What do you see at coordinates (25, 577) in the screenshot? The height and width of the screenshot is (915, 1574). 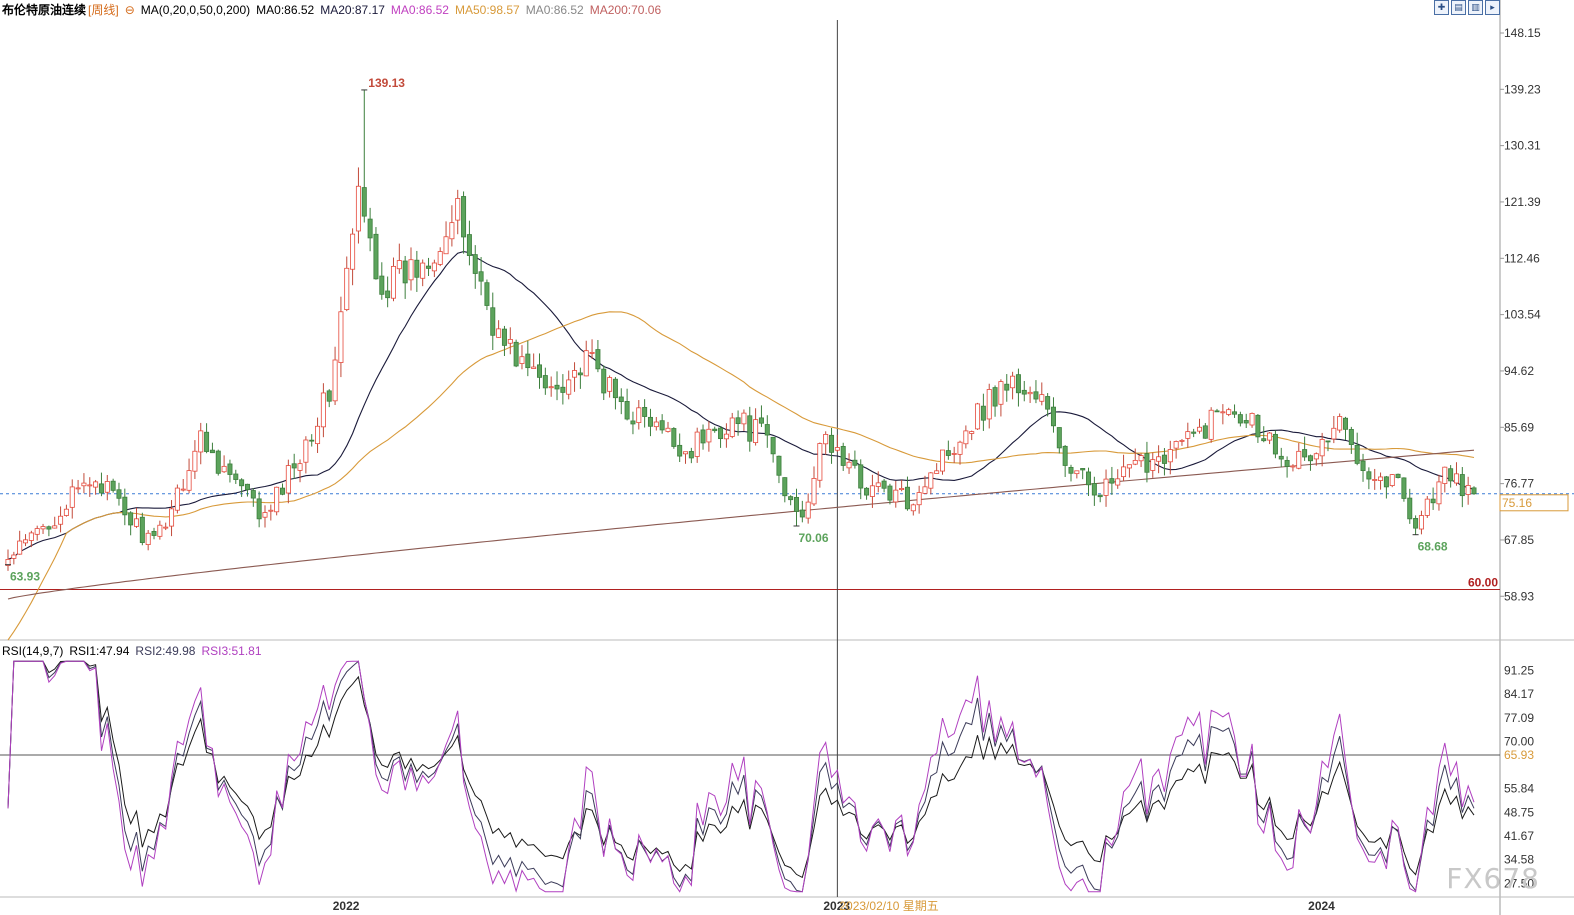 I see `extreme-label: 63.93` at bounding box center [25, 577].